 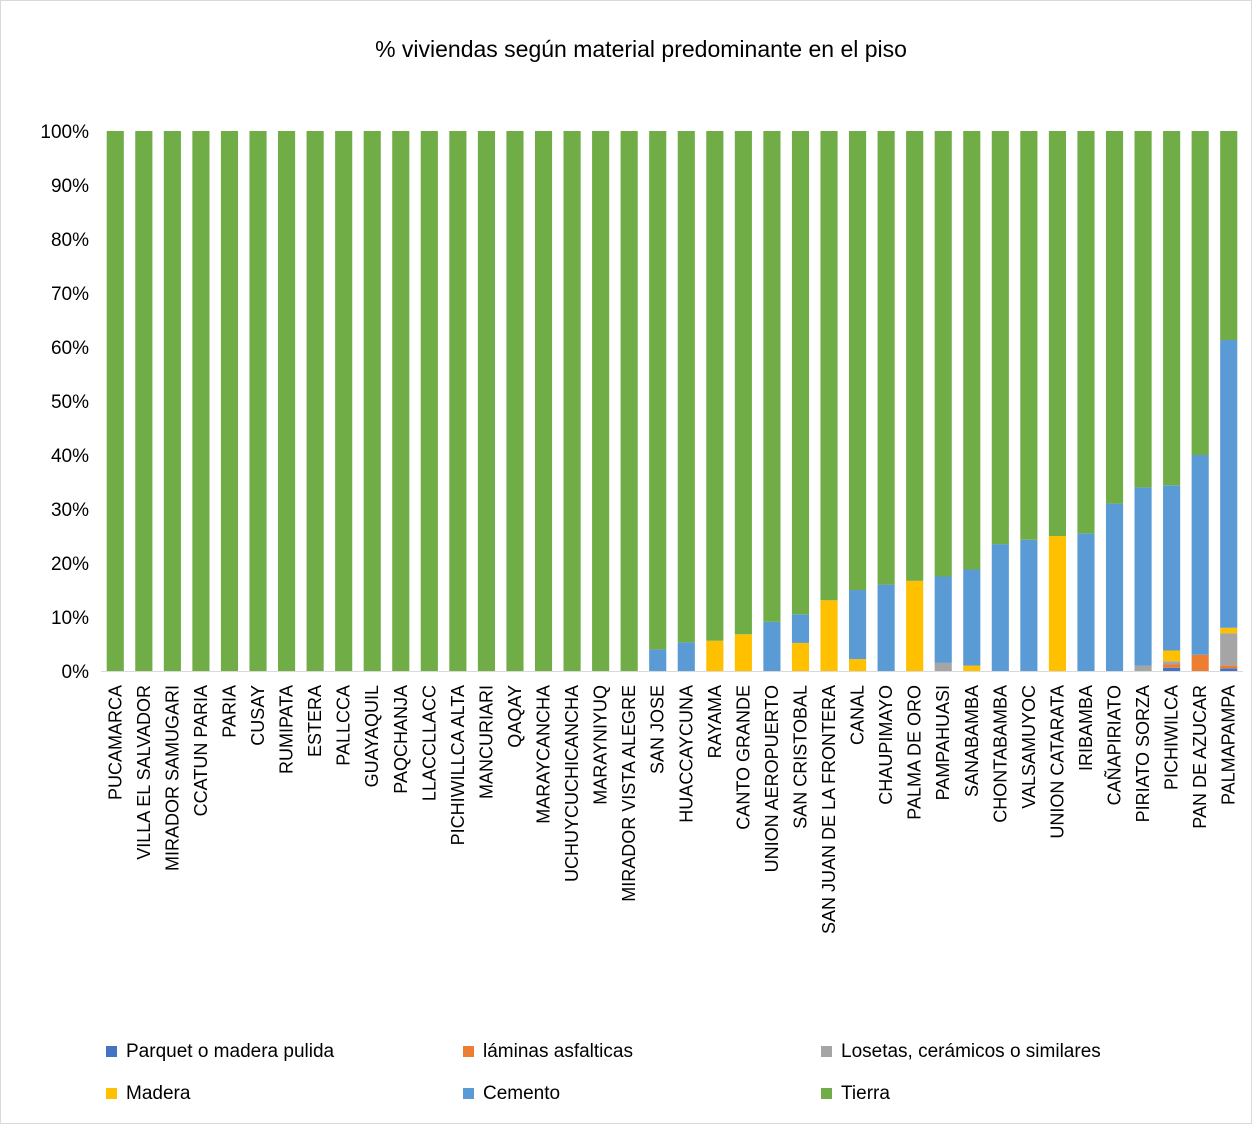 I want to click on x-category-label: SAN JOSE, so click(x=658, y=729).